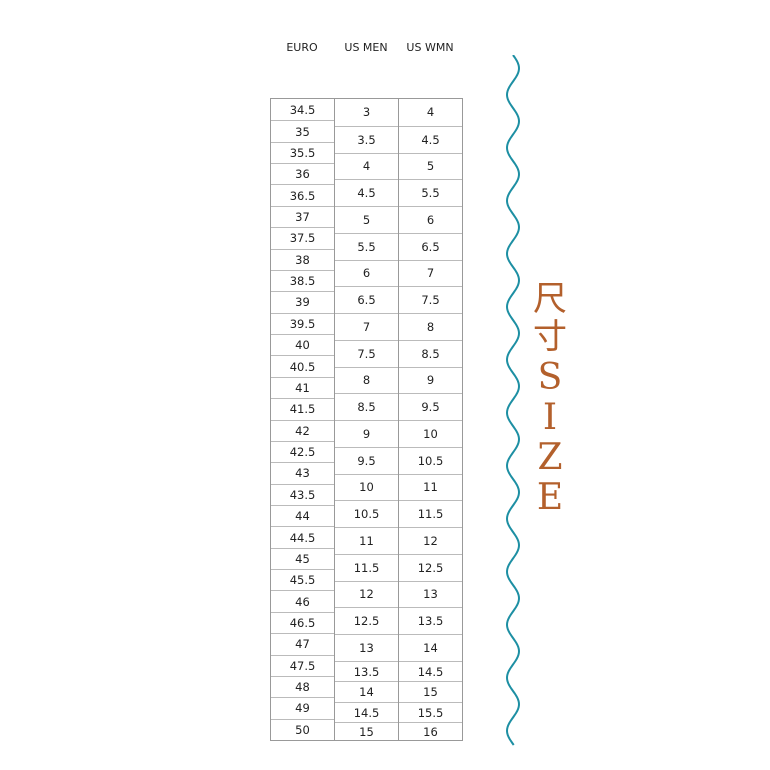 The width and height of the screenshot is (770, 770). What do you see at coordinates (550, 417) in the screenshot?
I see `title-char: I` at bounding box center [550, 417].